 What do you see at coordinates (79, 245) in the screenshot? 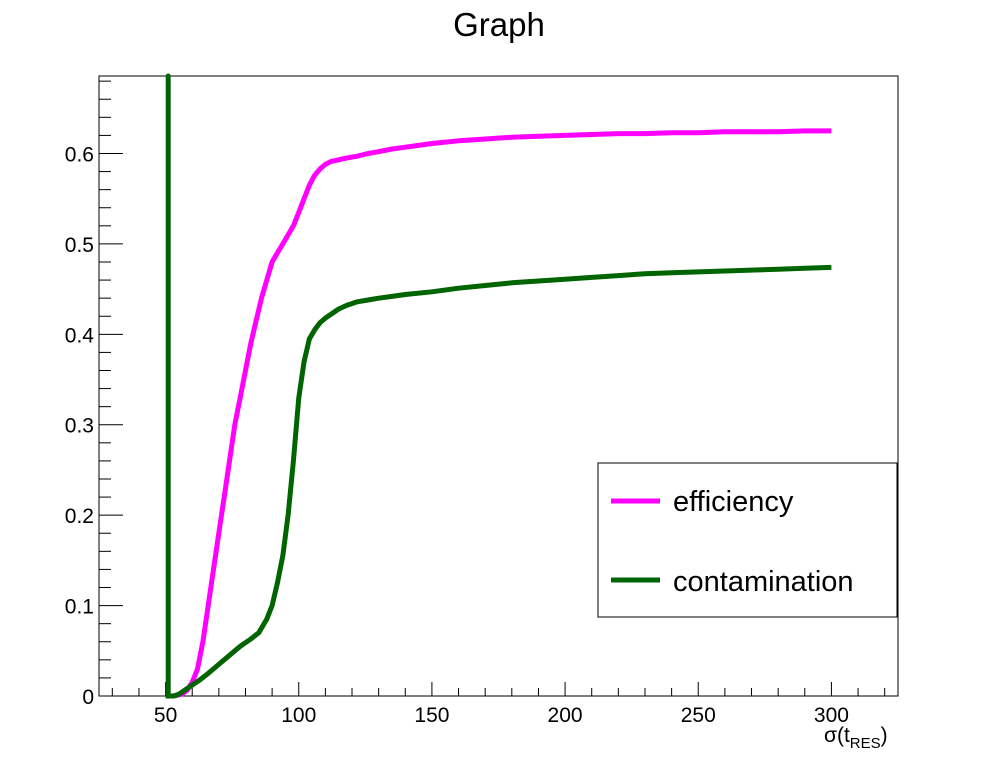
I see `y-tick-label: 0.5` at bounding box center [79, 245].